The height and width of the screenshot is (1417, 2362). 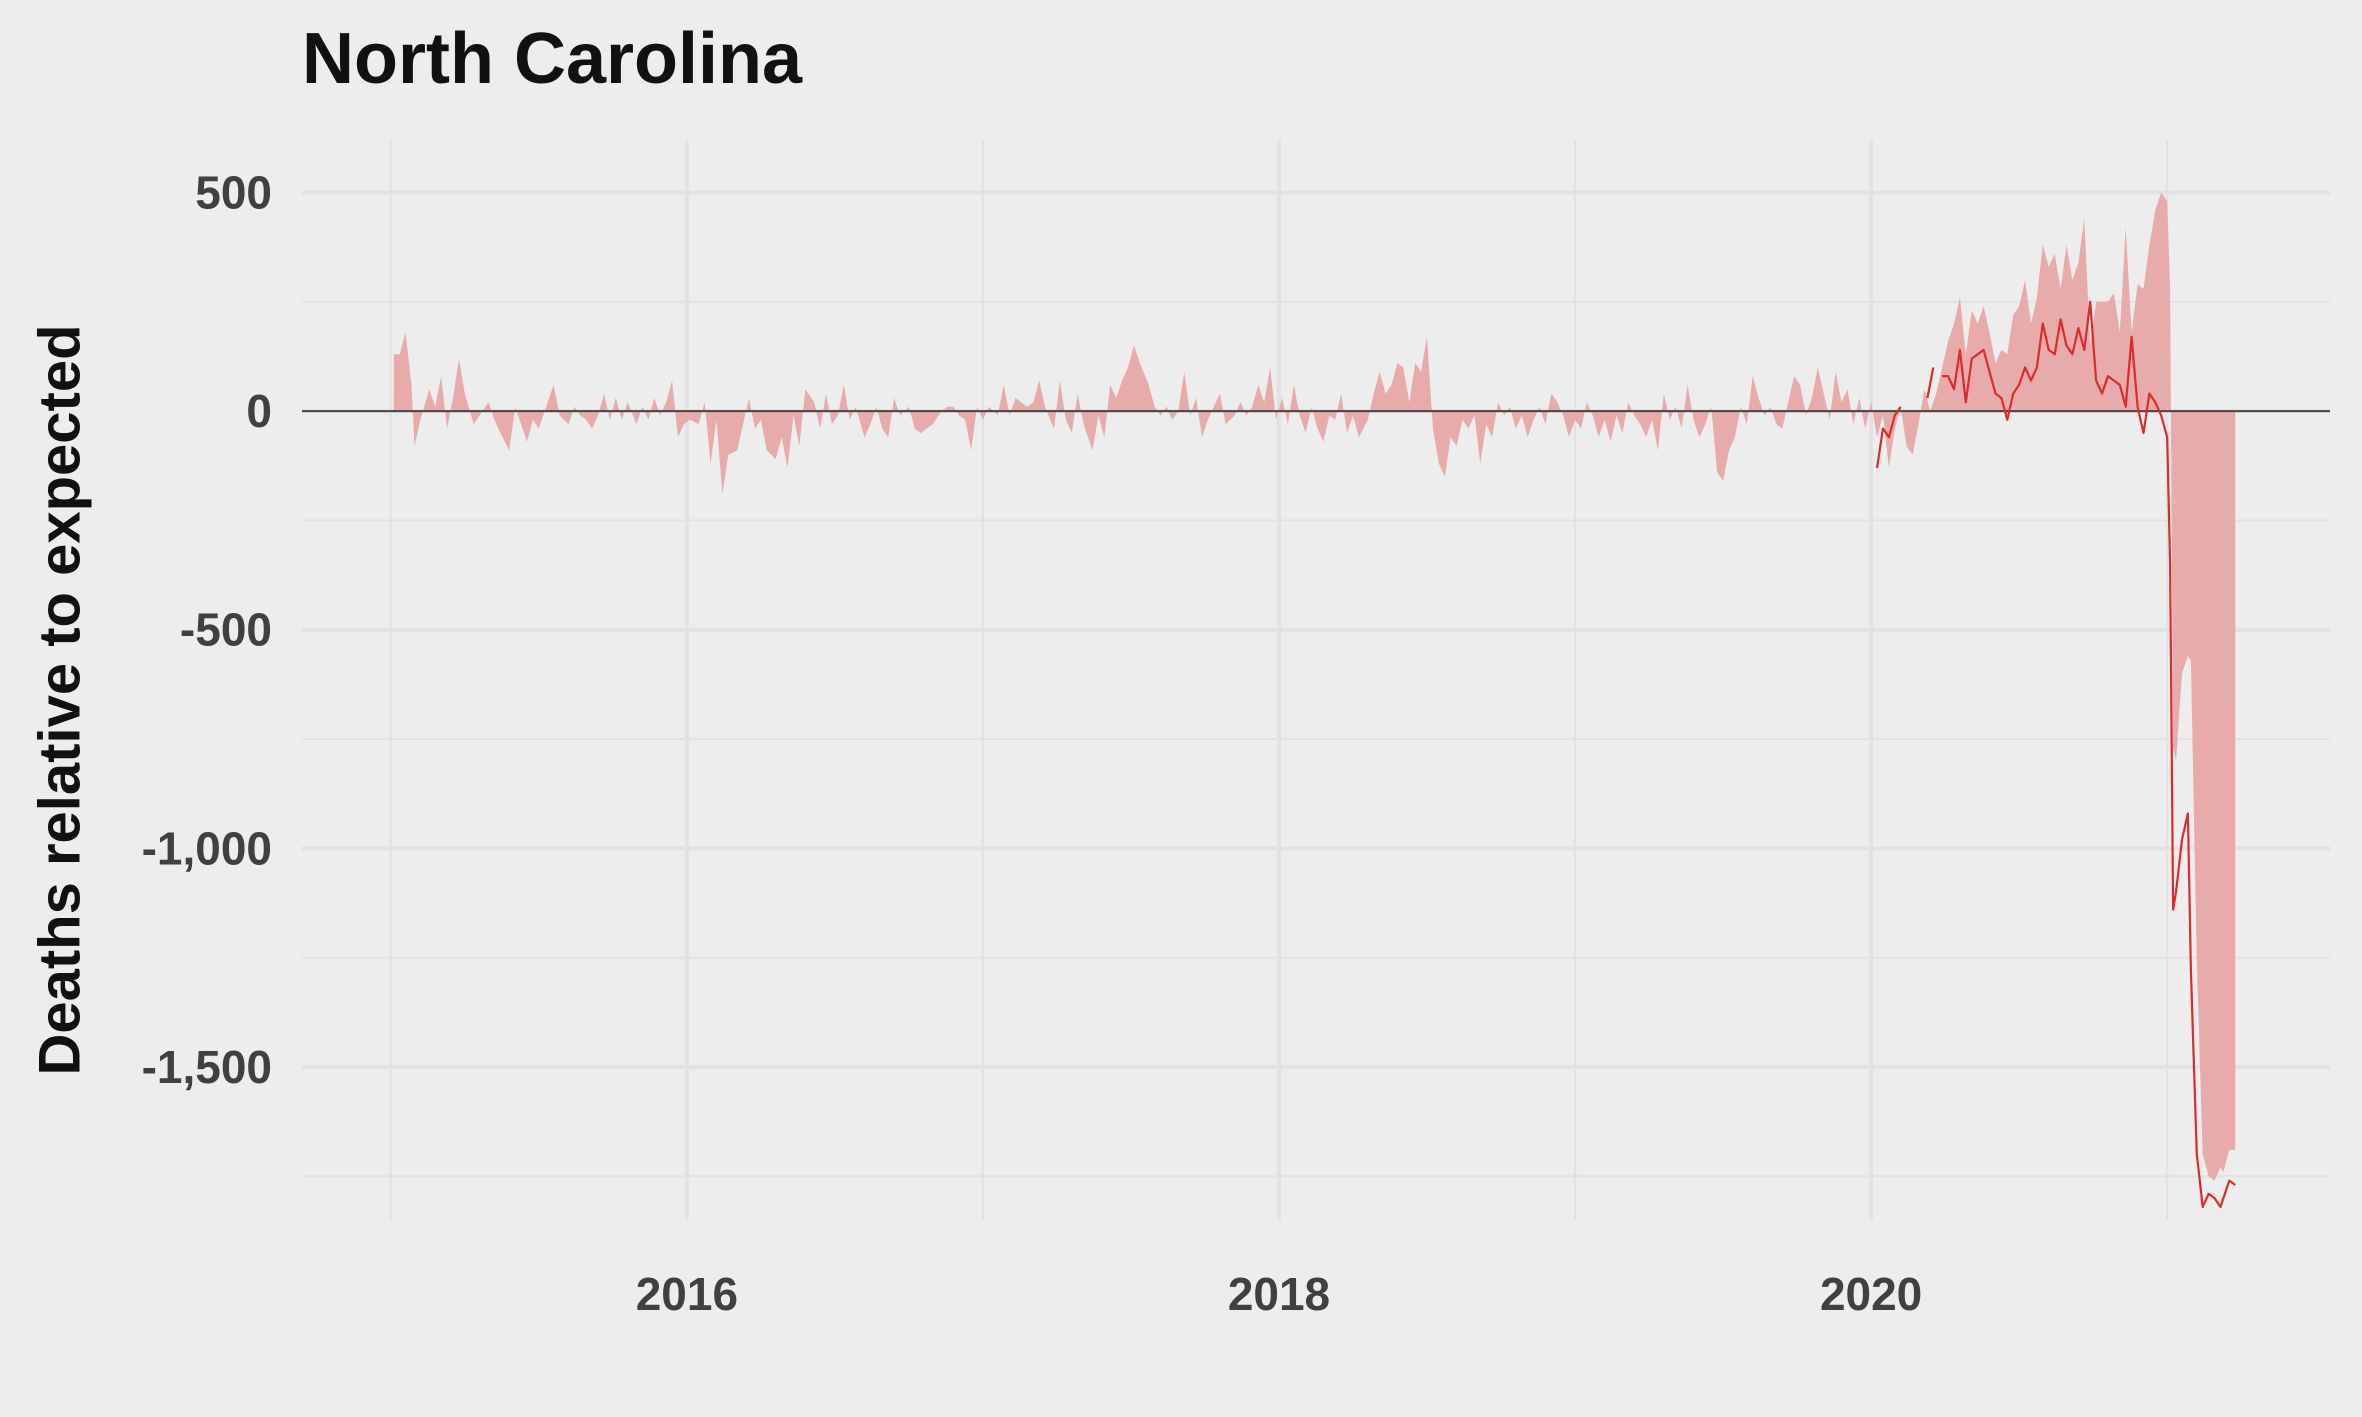 What do you see at coordinates (1871, 1294) in the screenshot?
I see `x-tick-label: 2020` at bounding box center [1871, 1294].